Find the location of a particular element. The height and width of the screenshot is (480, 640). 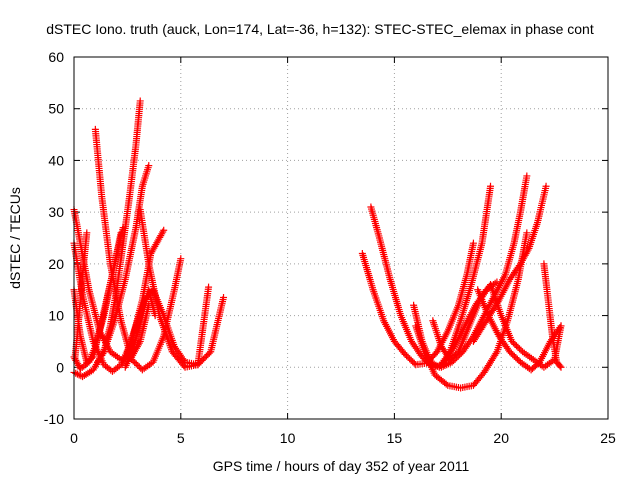

y-tick-label: -10 is located at coordinates (54, 419).